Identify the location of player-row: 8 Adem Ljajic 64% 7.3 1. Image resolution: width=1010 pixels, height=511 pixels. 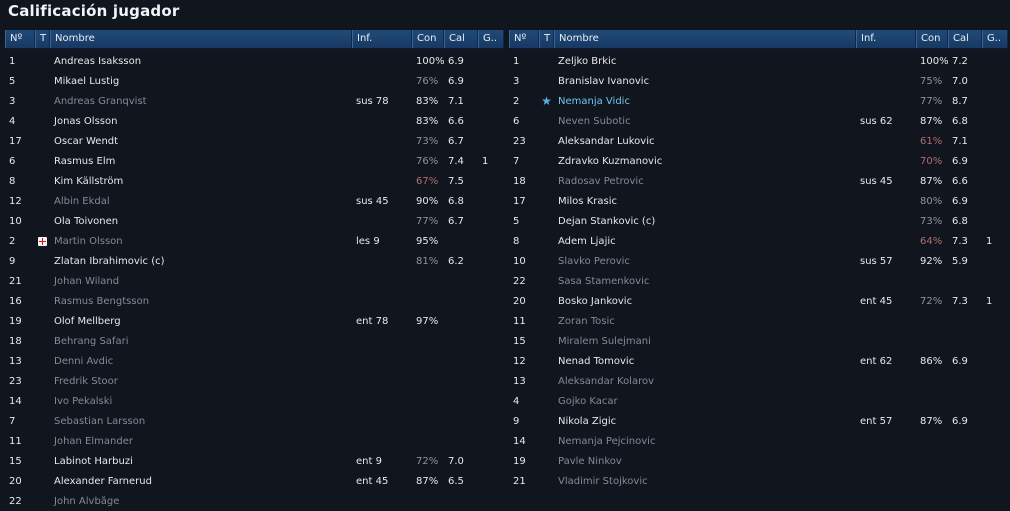
(758, 241).